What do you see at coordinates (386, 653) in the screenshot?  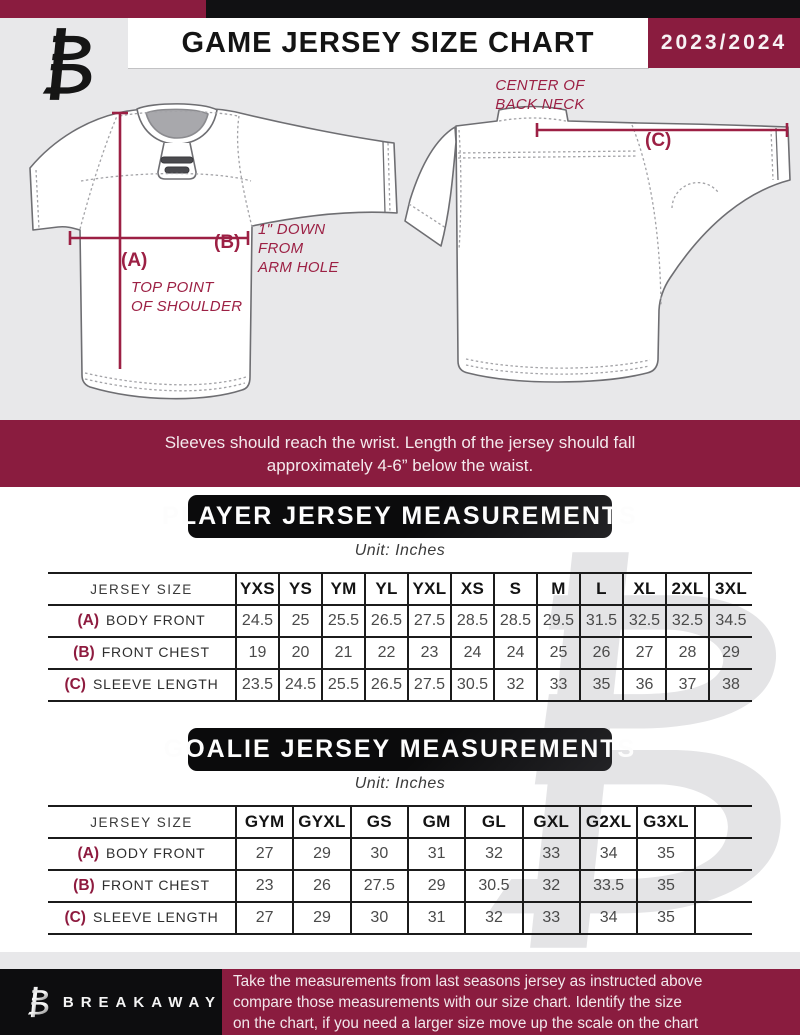 I see `player-value-cell: 22` at bounding box center [386, 653].